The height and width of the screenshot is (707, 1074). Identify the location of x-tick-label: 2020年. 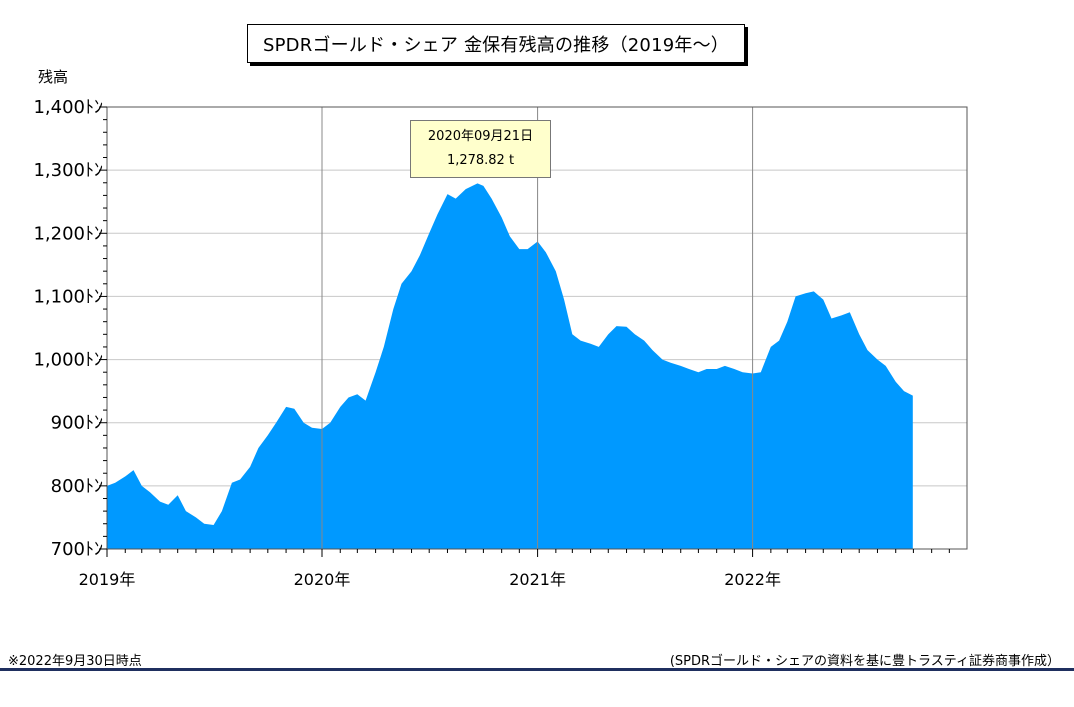
(322, 579).